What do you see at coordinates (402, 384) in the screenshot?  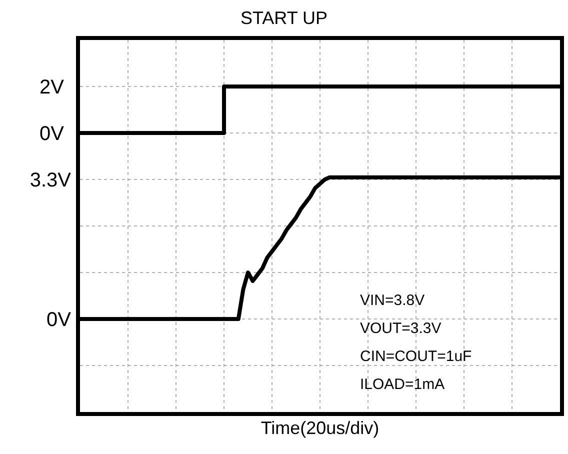 I see `annotation: ILOAD=1mA` at bounding box center [402, 384].